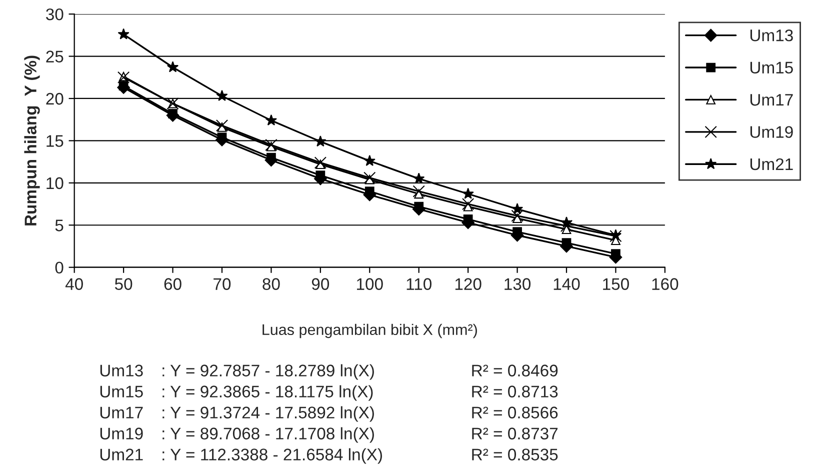 The image size is (826, 469). What do you see at coordinates (222, 284) in the screenshot?
I see `x-tick-label: 70` at bounding box center [222, 284].